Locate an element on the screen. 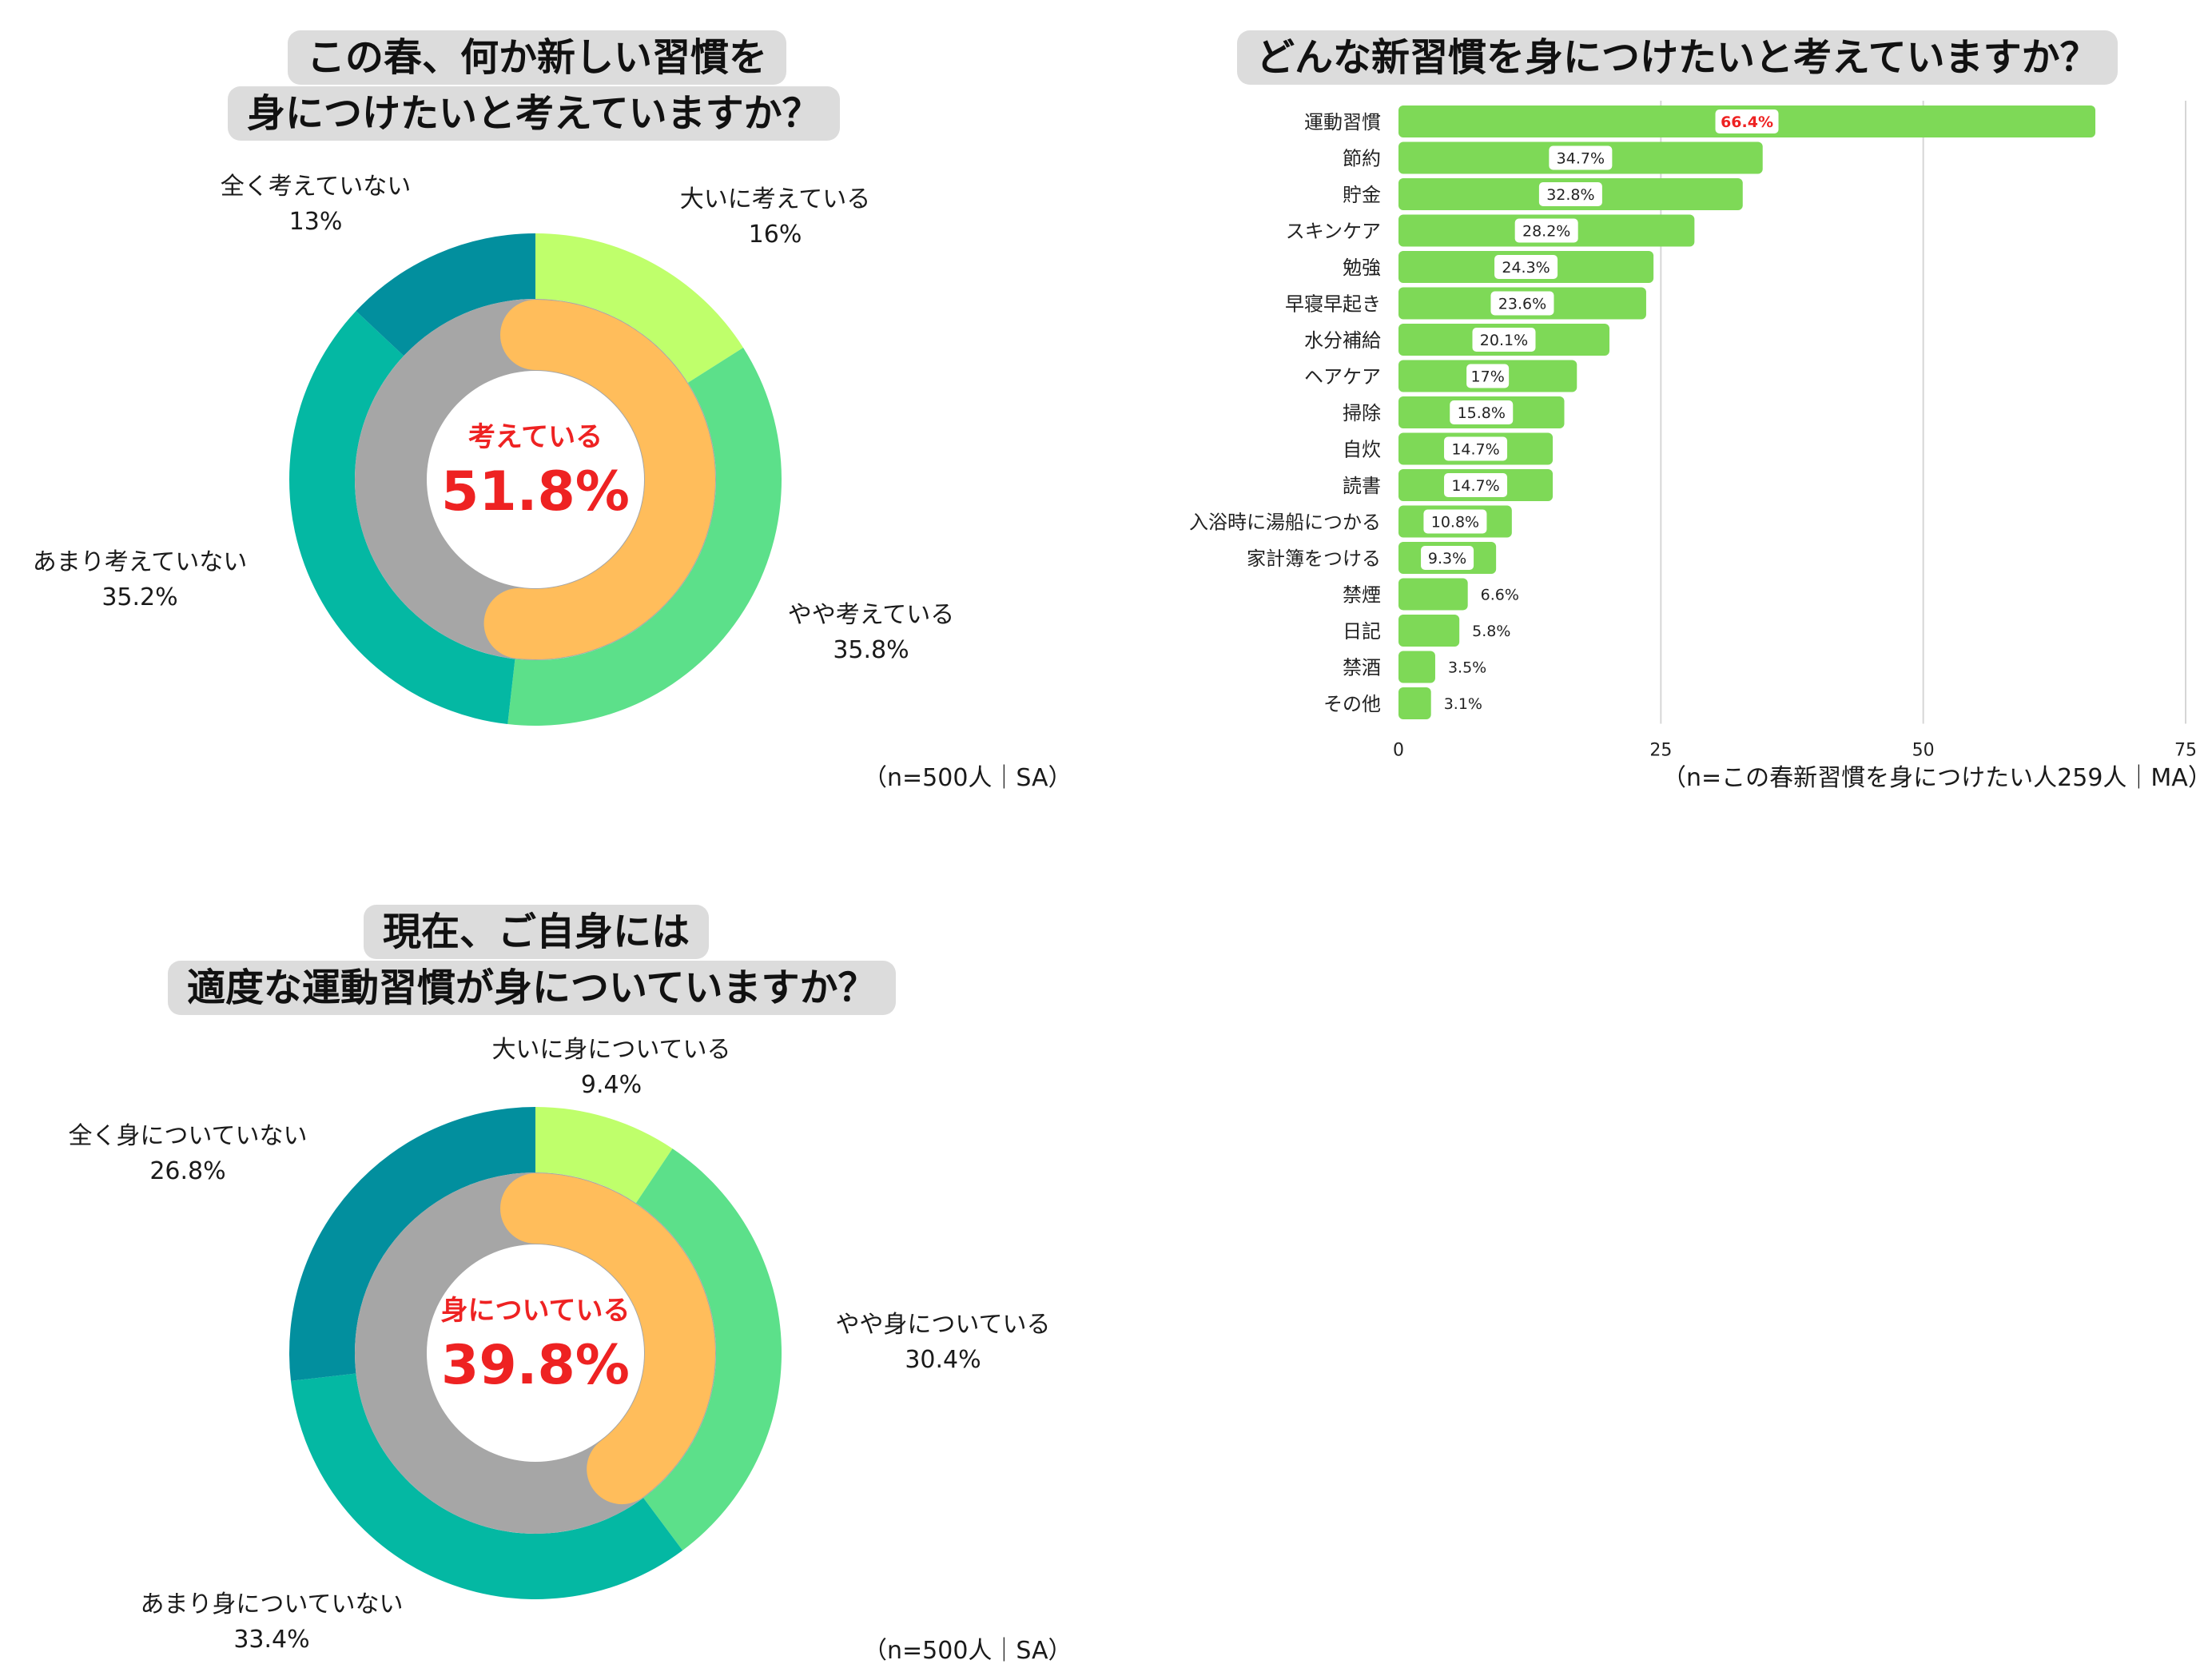  bar-value-6: 20.1% is located at coordinates (1504, 341).